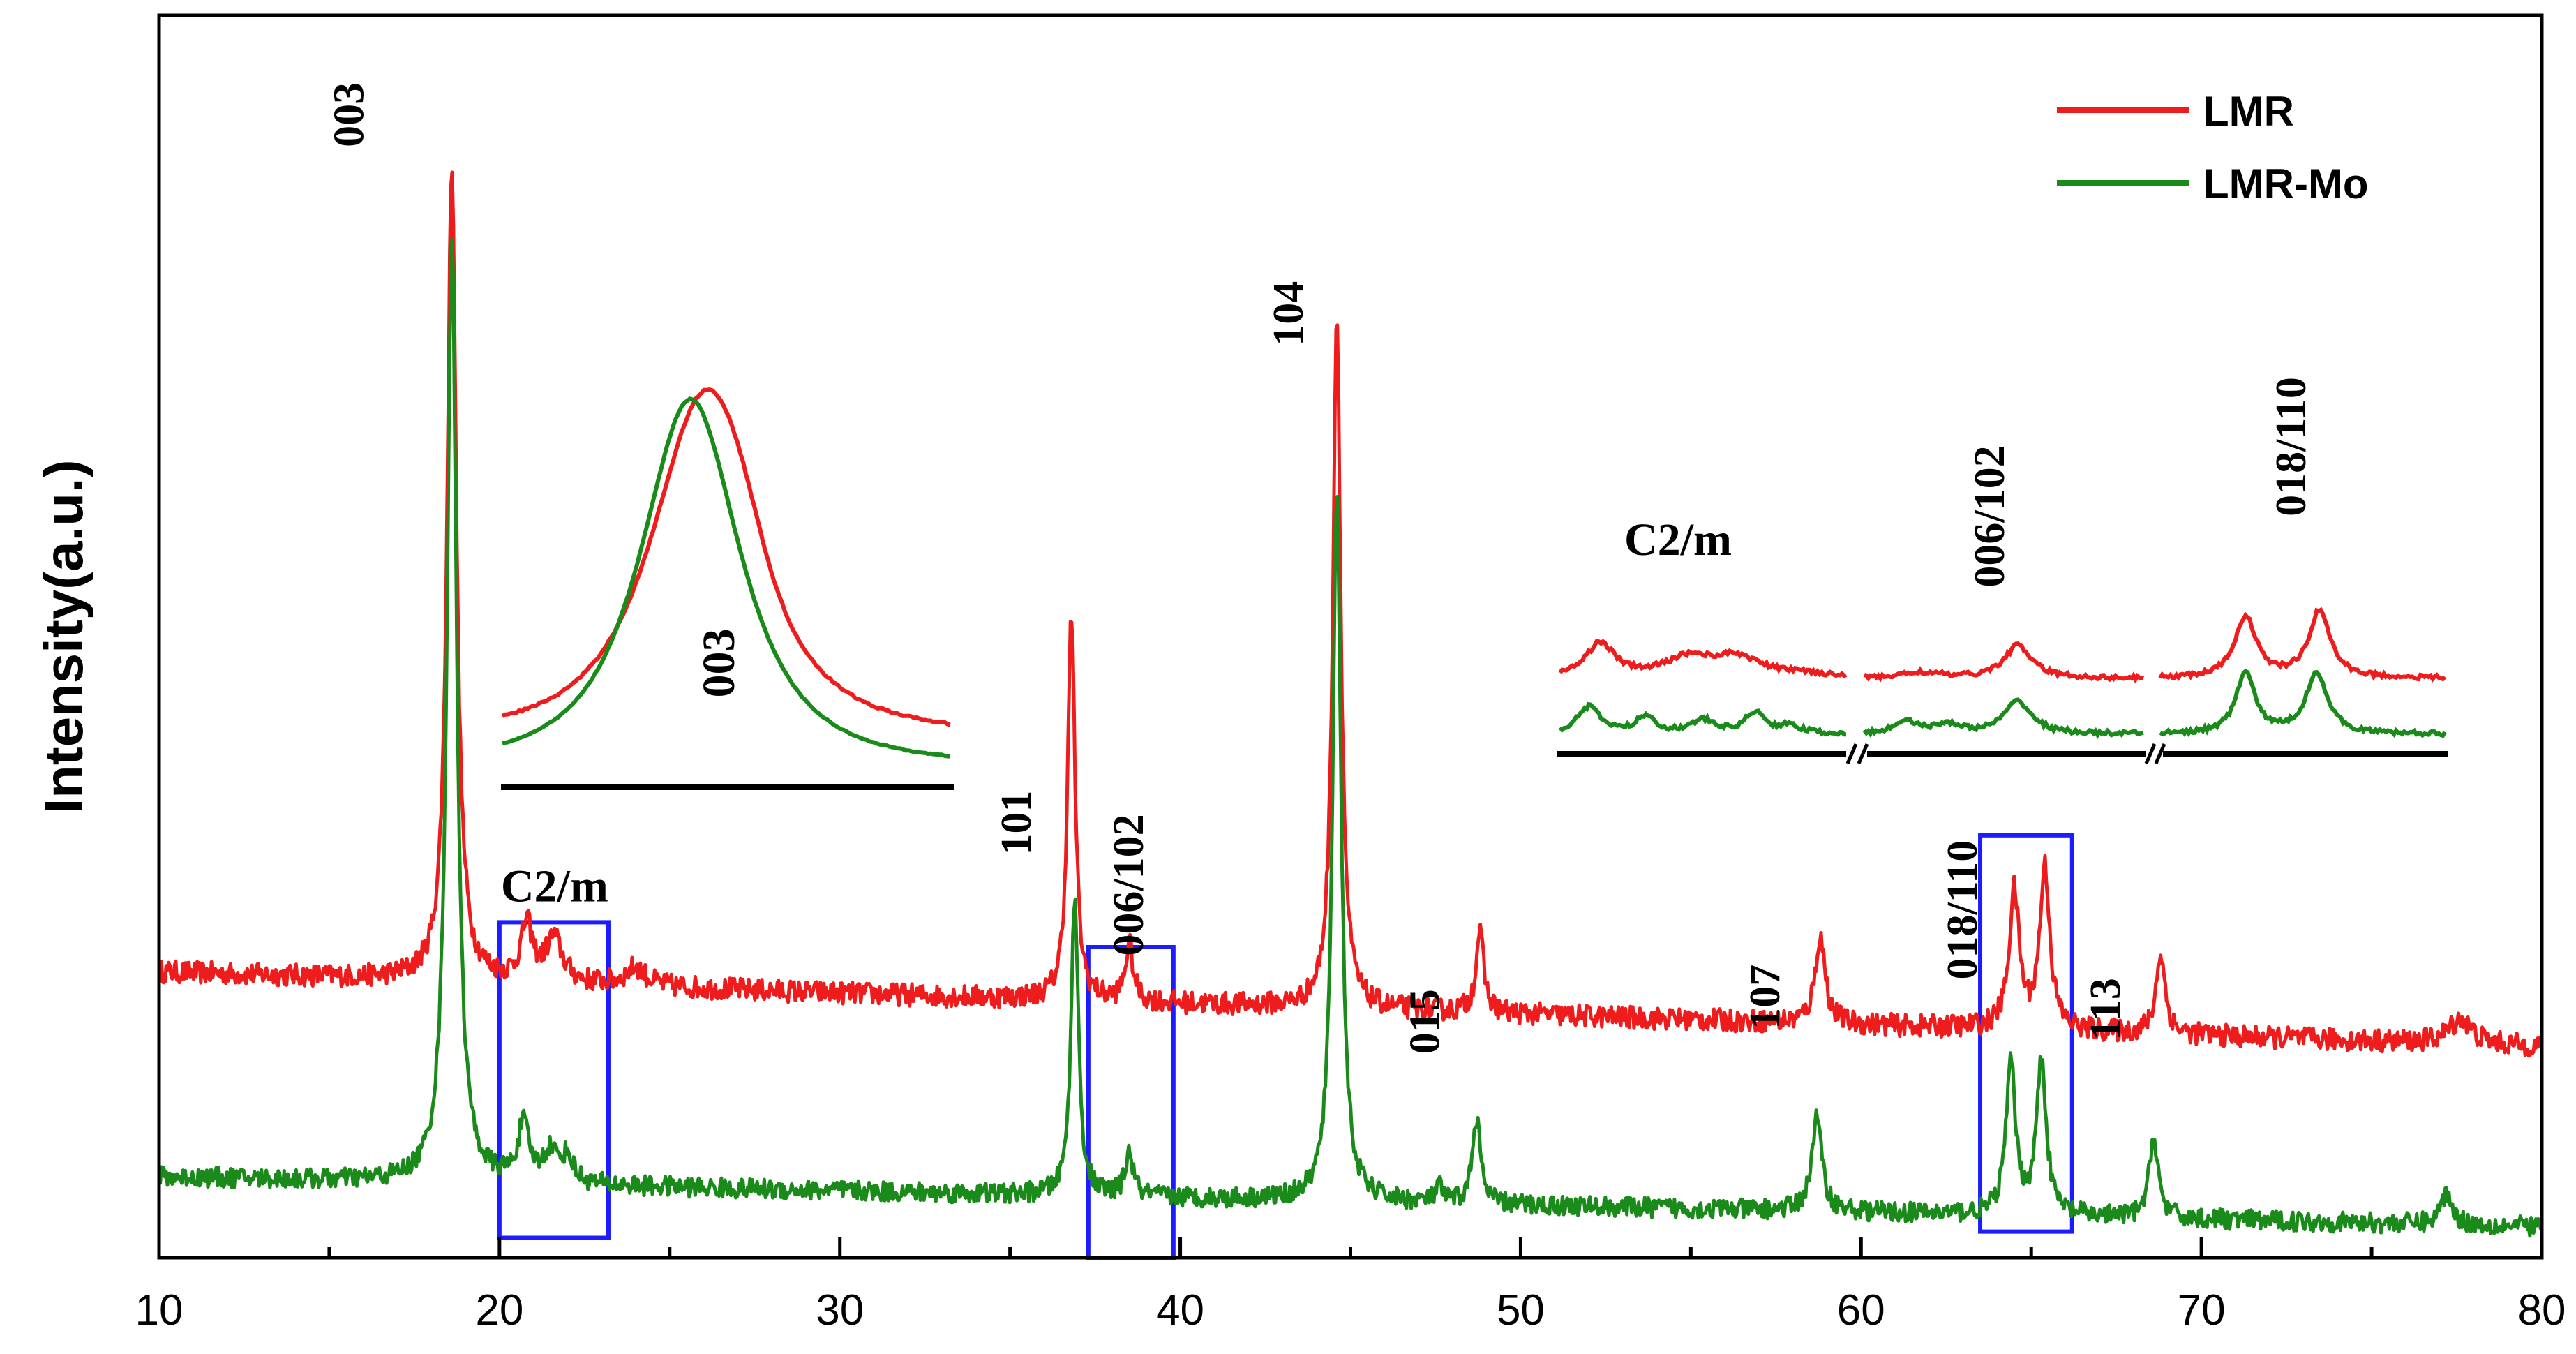  I want to click on peak-label: 113, so click(2105, 1009).